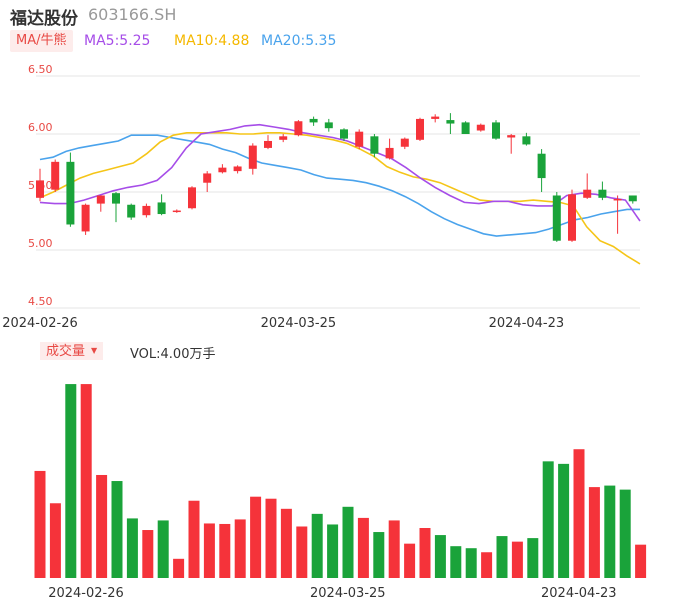  What do you see at coordinates (340, 172) in the screenshot?
I see `ma5-line` at bounding box center [340, 172].